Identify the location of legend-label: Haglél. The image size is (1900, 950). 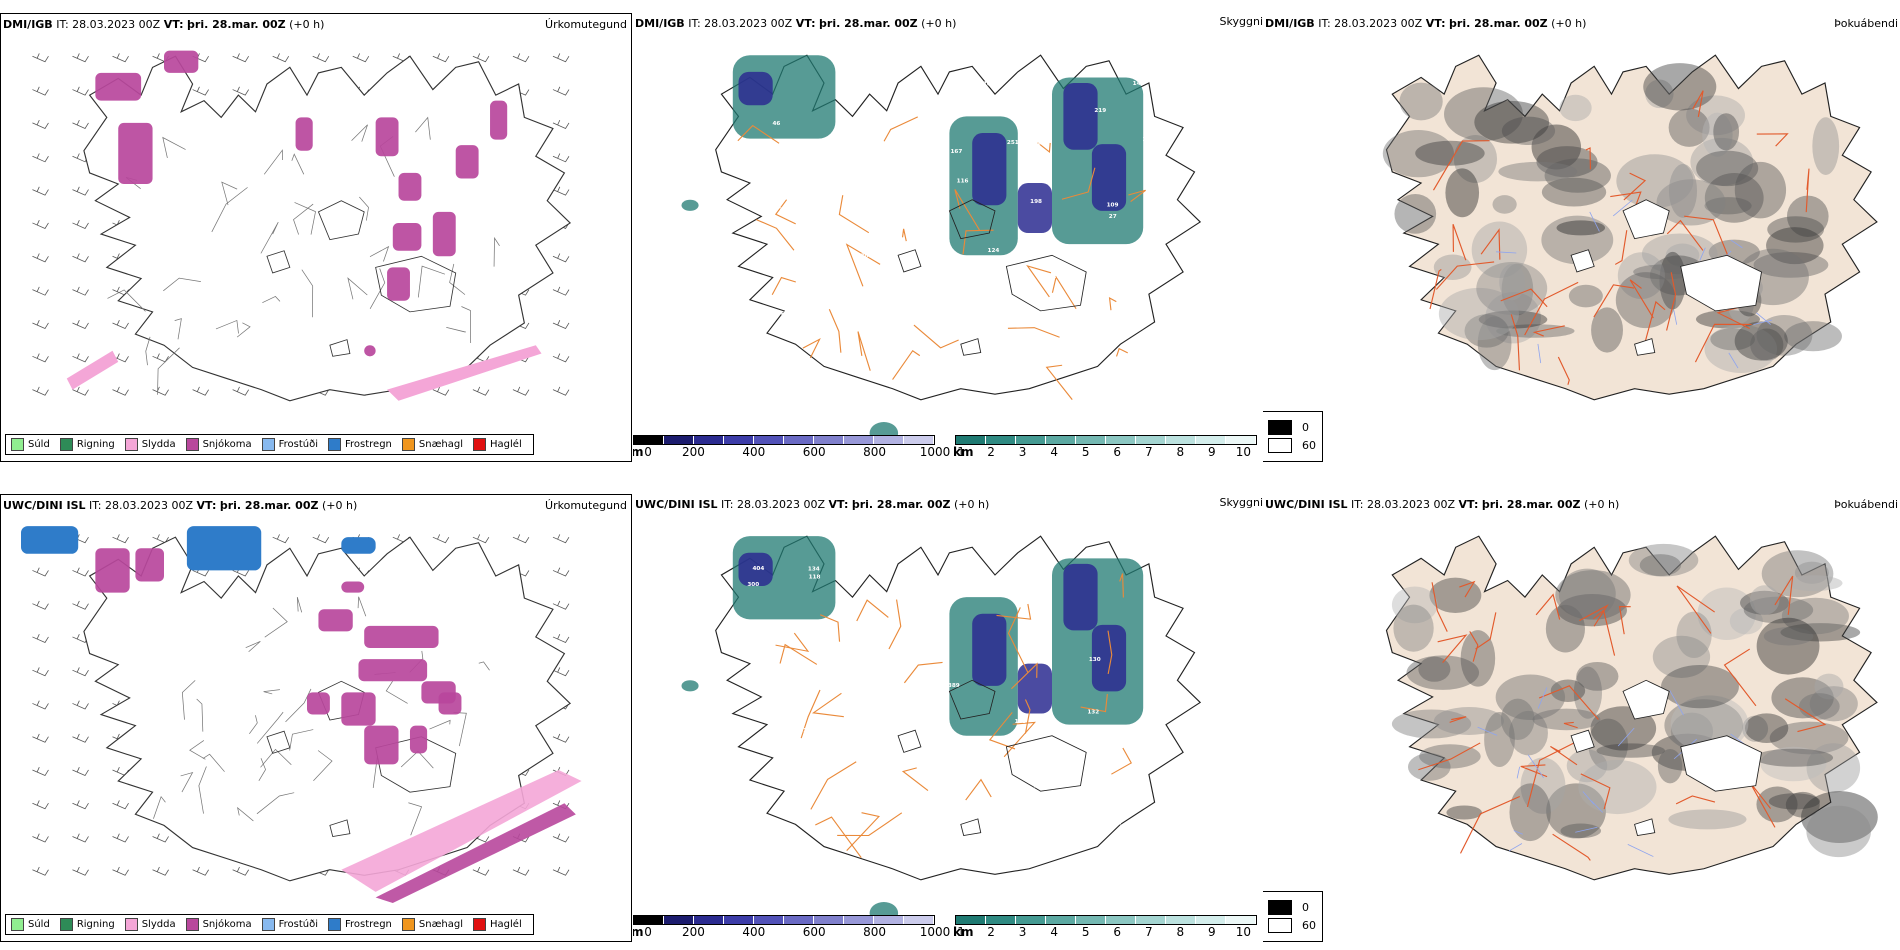
(506, 444).